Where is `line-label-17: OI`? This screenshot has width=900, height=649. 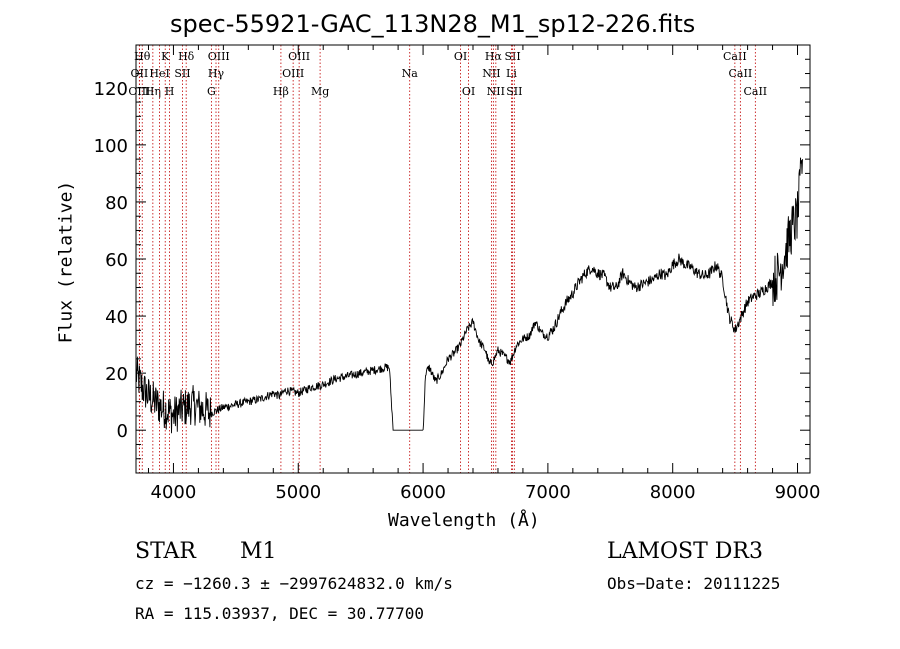
line-label-17: OI is located at coordinates (460, 56).